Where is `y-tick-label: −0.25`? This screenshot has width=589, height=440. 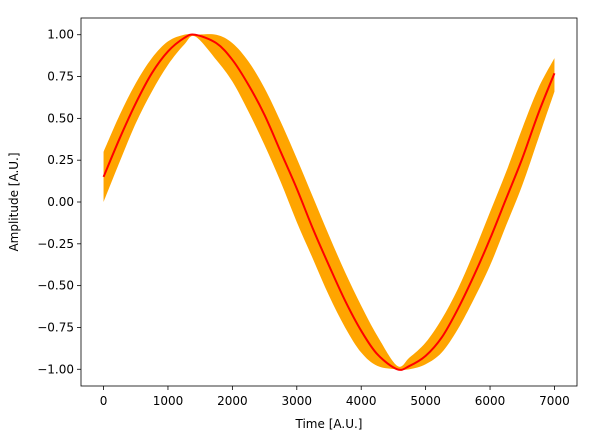
y-tick-label: −0.25 is located at coordinates (55, 244).